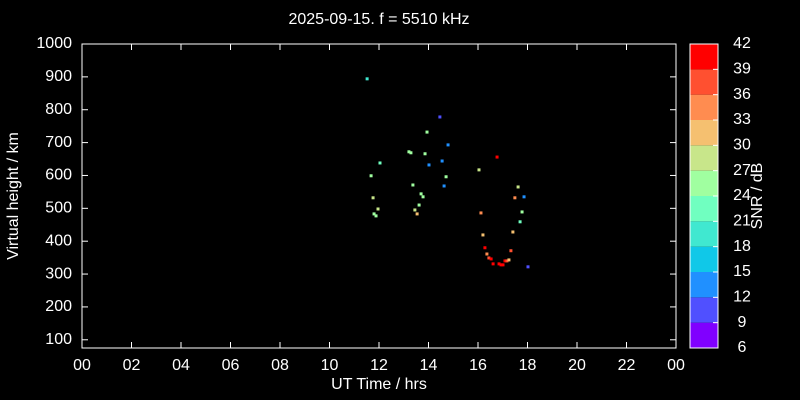 The width and height of the screenshot is (800, 400). Describe the element at coordinates (58, 339) in the screenshot. I see `y-tick-label: 100` at that location.